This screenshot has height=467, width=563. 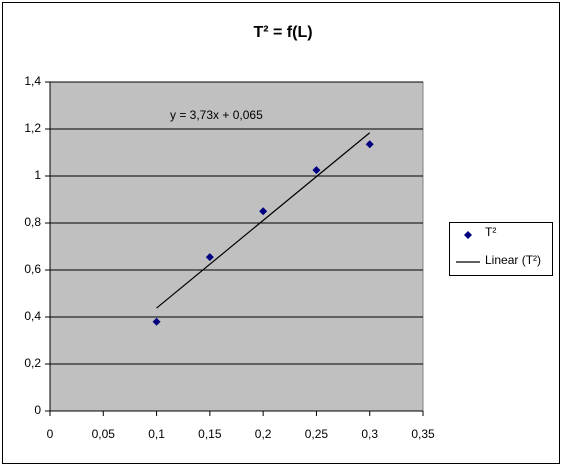 I want to click on x-tick-label: 0,2, so click(x=263, y=434).